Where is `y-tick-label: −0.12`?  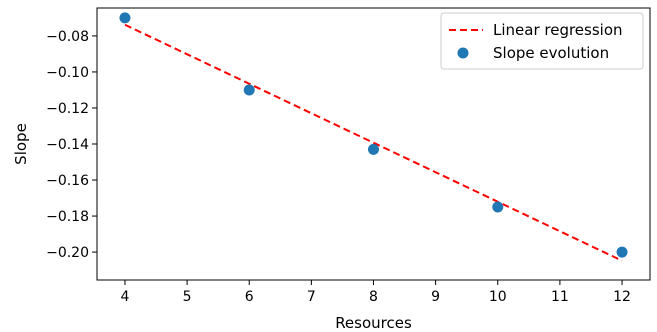
y-tick-label: −0.12 is located at coordinates (67, 109).